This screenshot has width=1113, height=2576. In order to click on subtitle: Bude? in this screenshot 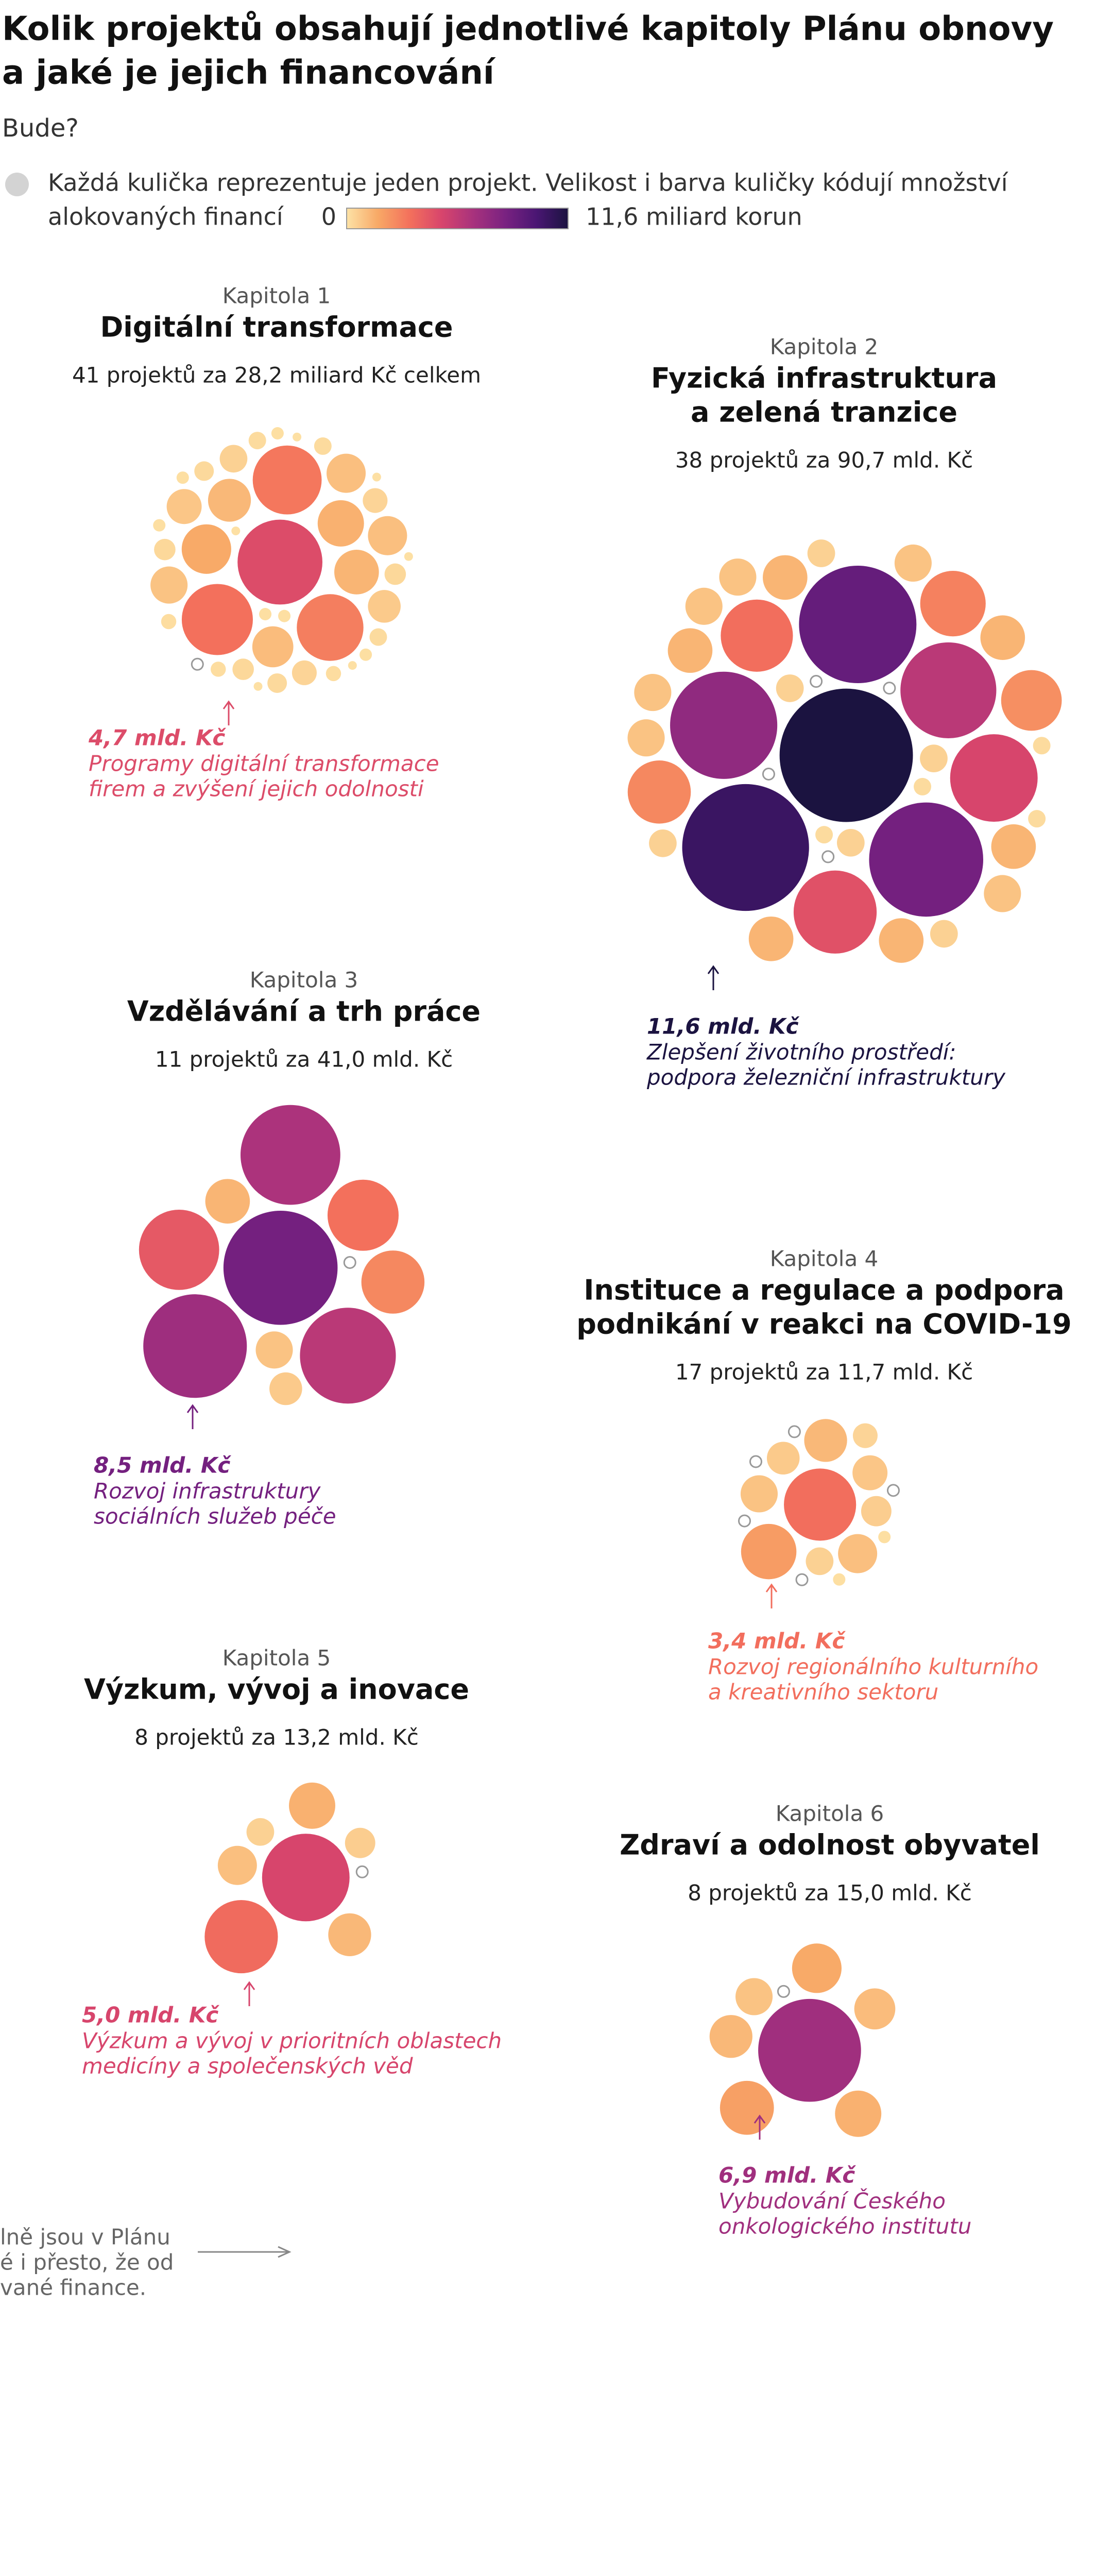, I will do `click(40, 128)`.